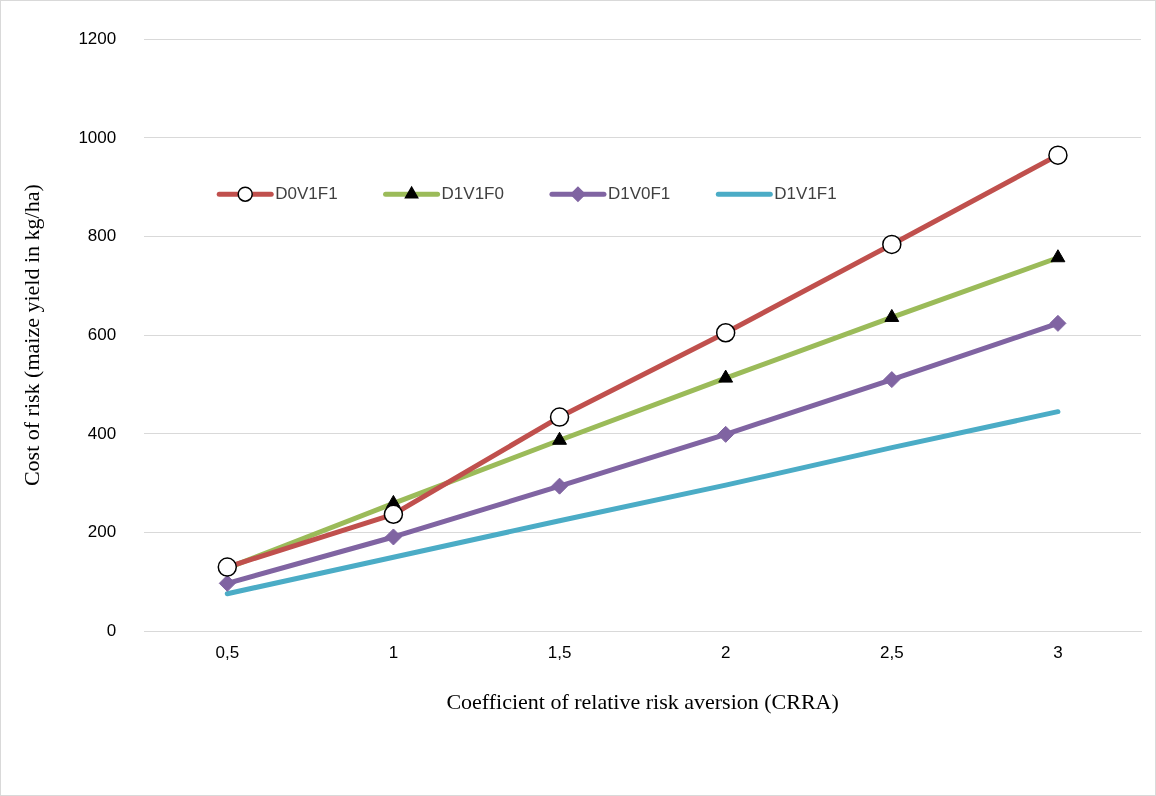 Image resolution: width=1156 pixels, height=796 pixels. I want to click on y-axis-title: Cost of risk (maize yield in kg/ha), so click(31, 335).